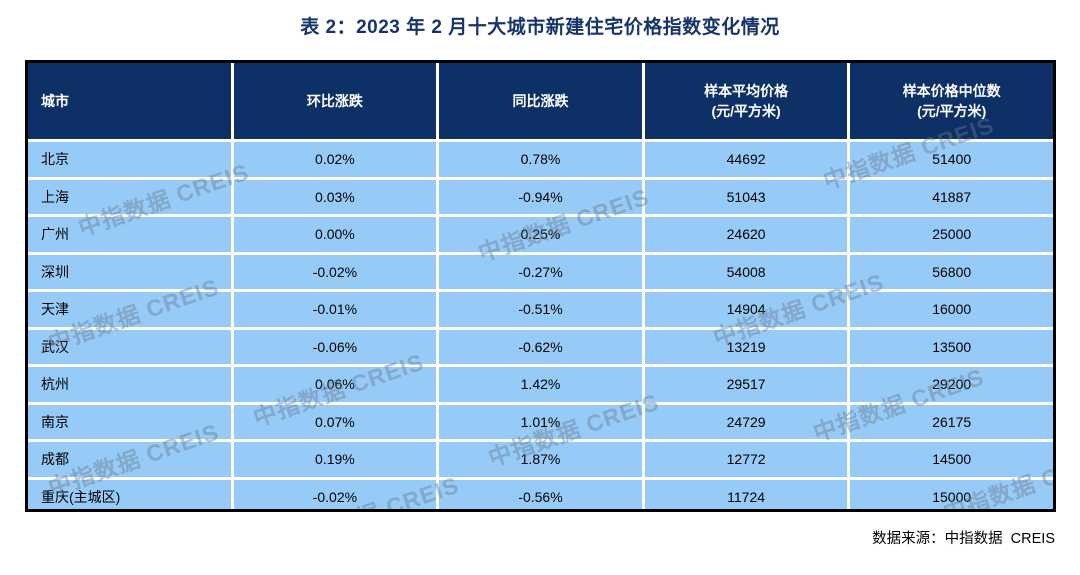 The width and height of the screenshot is (1080, 575). Describe the element at coordinates (746, 196) in the screenshot. I see `cell-avg-price: 51043` at that location.